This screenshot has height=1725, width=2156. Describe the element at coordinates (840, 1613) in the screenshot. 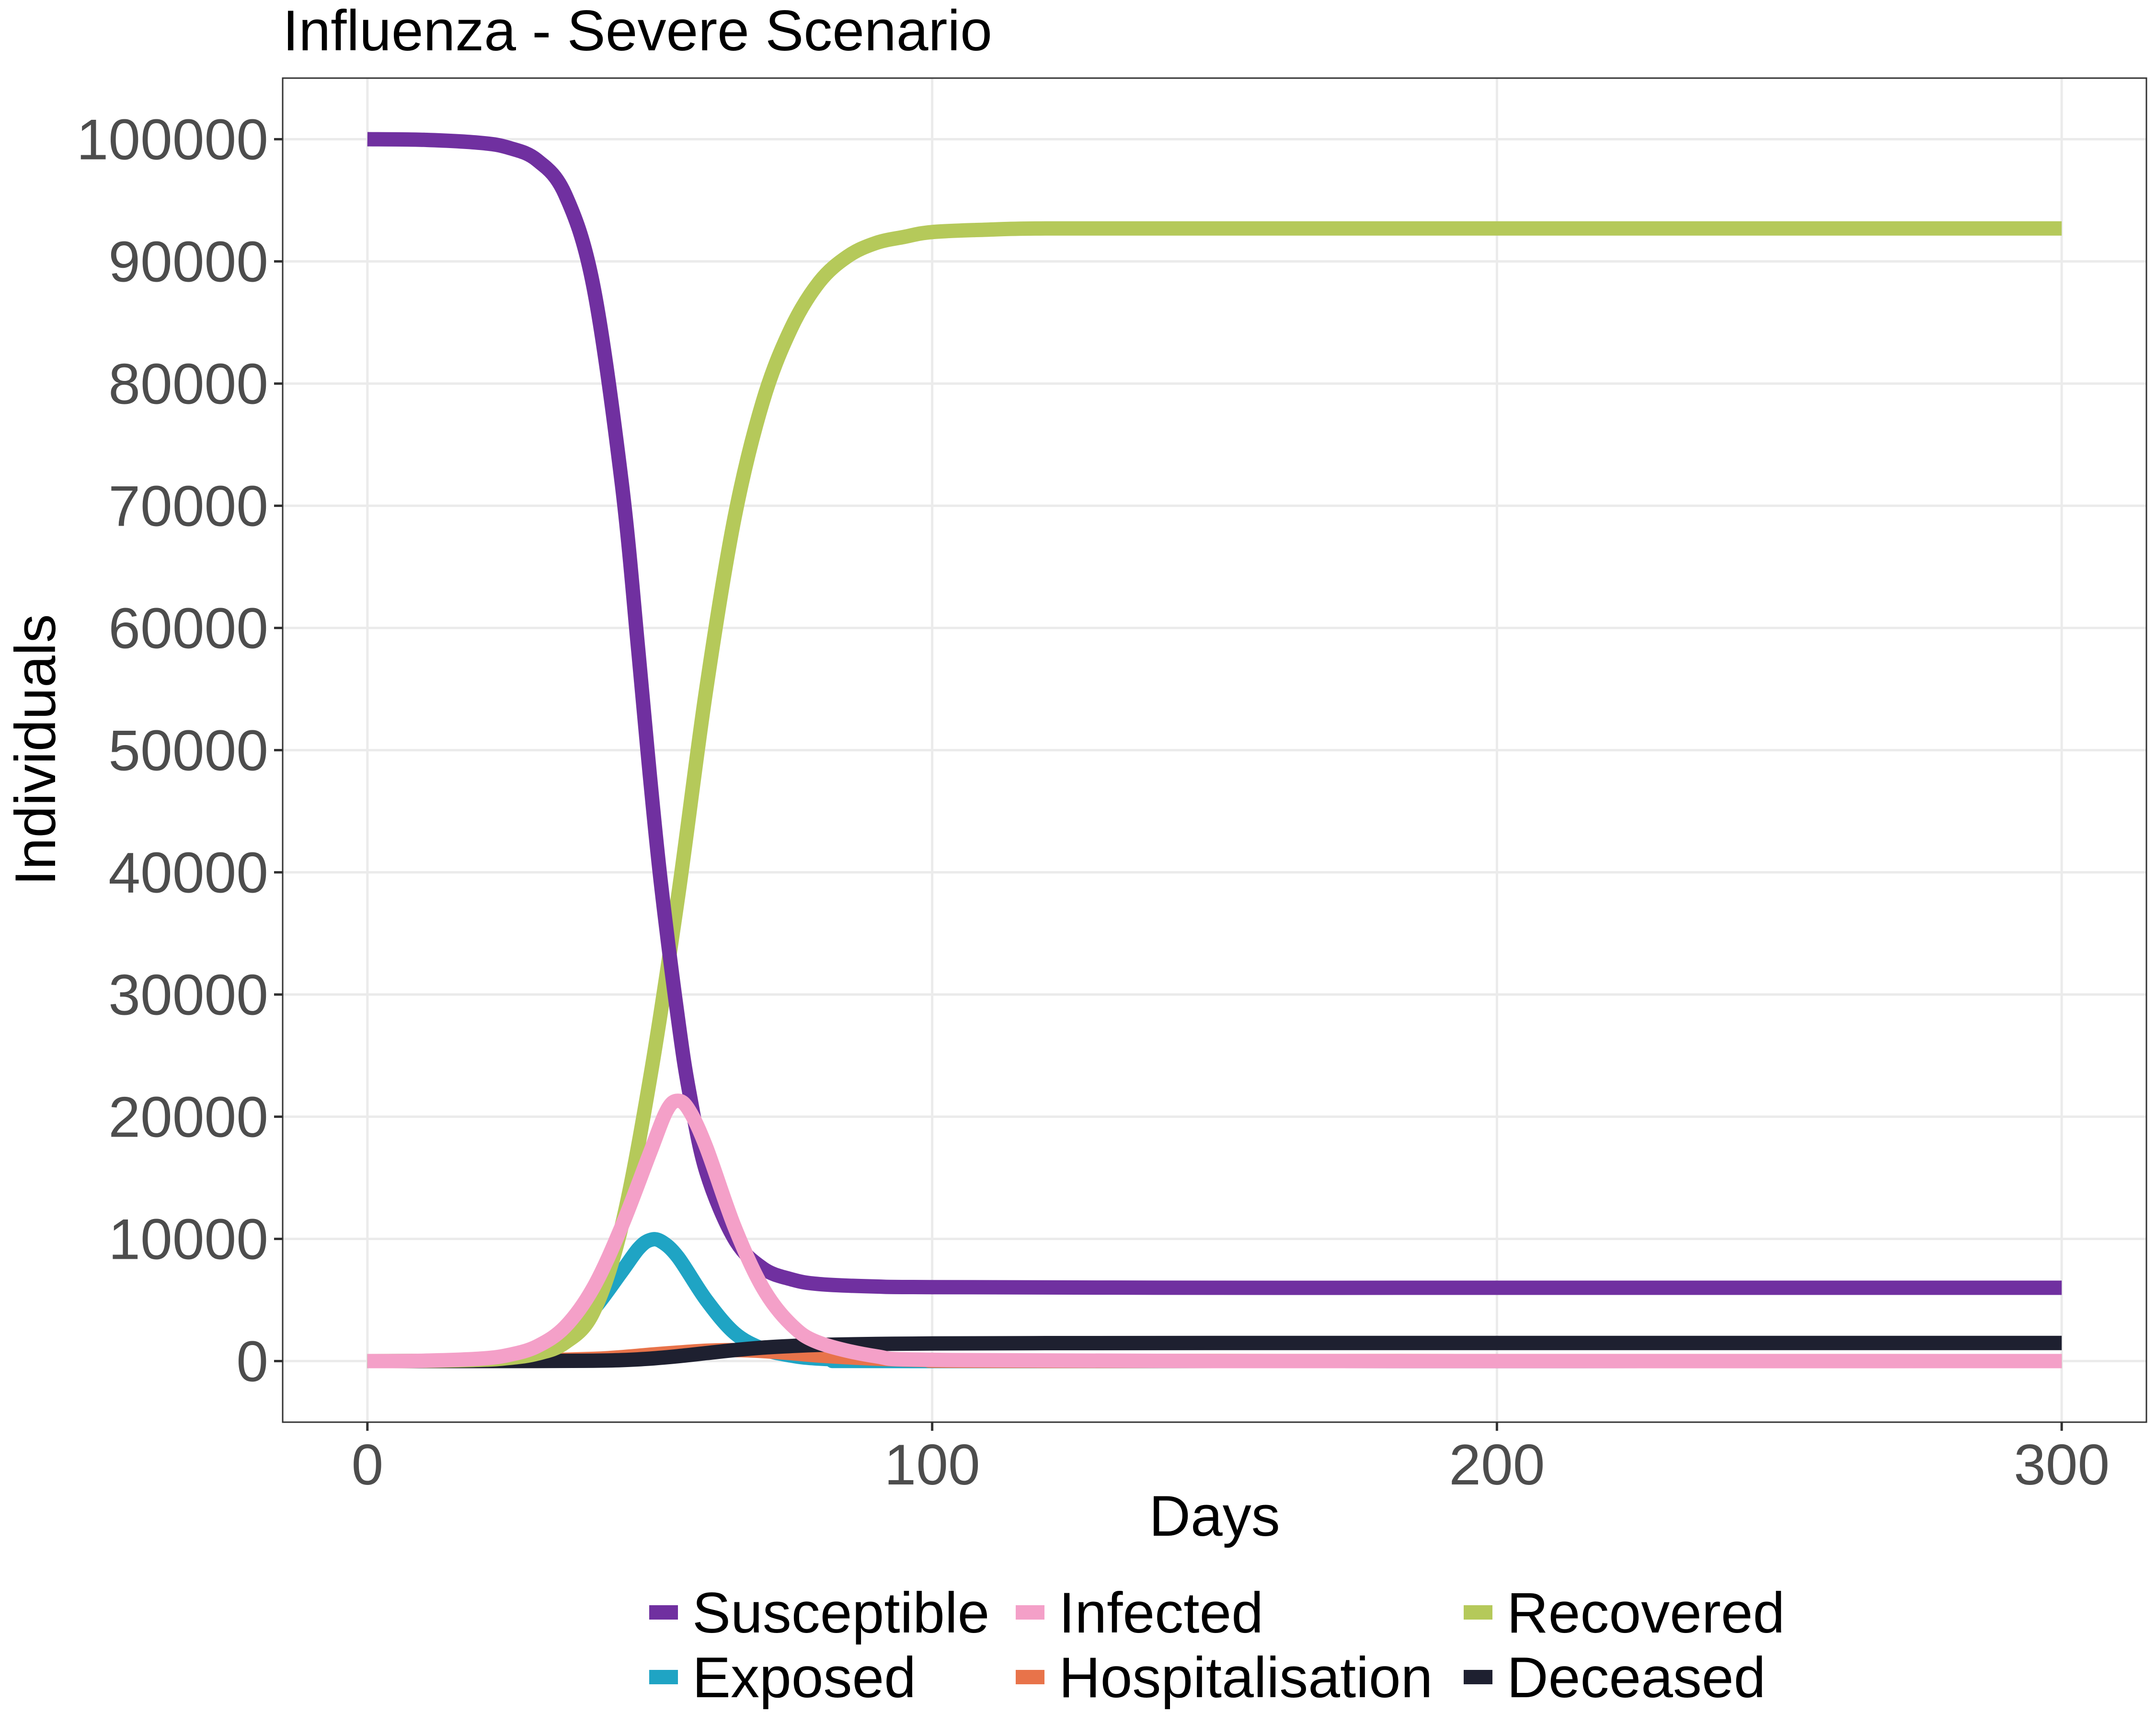

I see `legend-label-susceptible: Susceptible` at that location.